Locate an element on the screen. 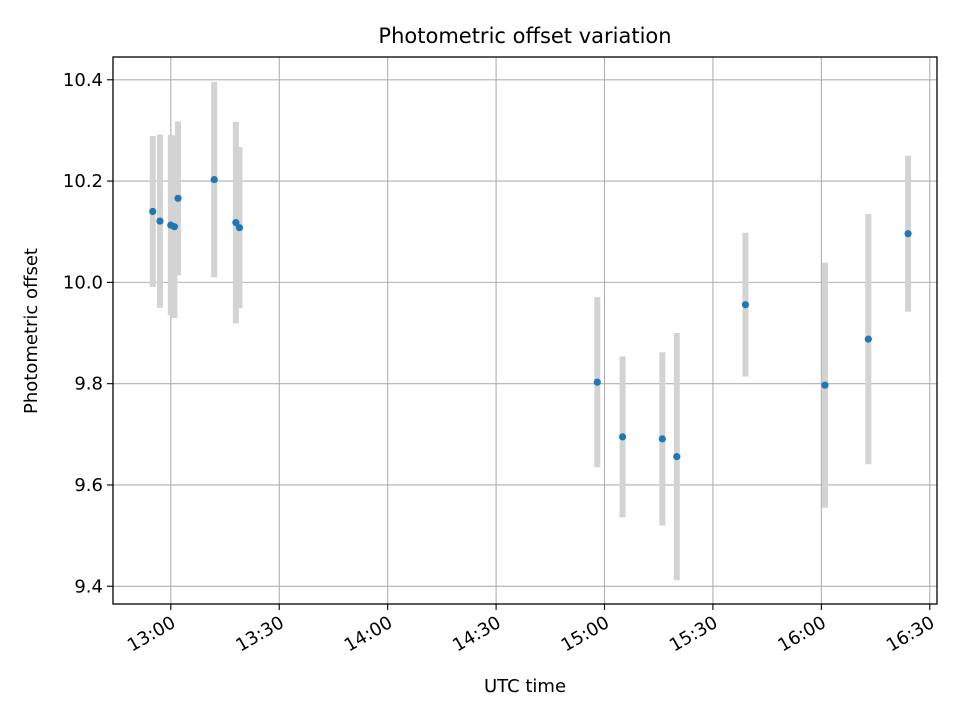 Image resolution: width=960 pixels, height=720 pixels. y-tick-label: 9.4 is located at coordinates (88, 586).